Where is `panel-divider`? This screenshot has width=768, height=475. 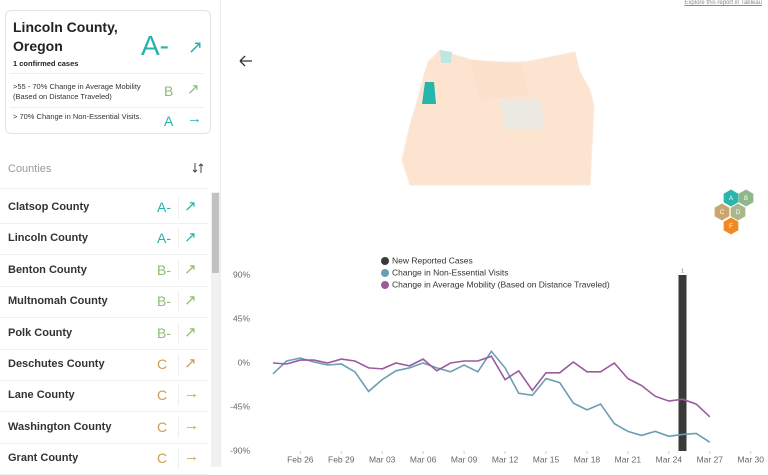
panel-divider is located at coordinates (220, 233).